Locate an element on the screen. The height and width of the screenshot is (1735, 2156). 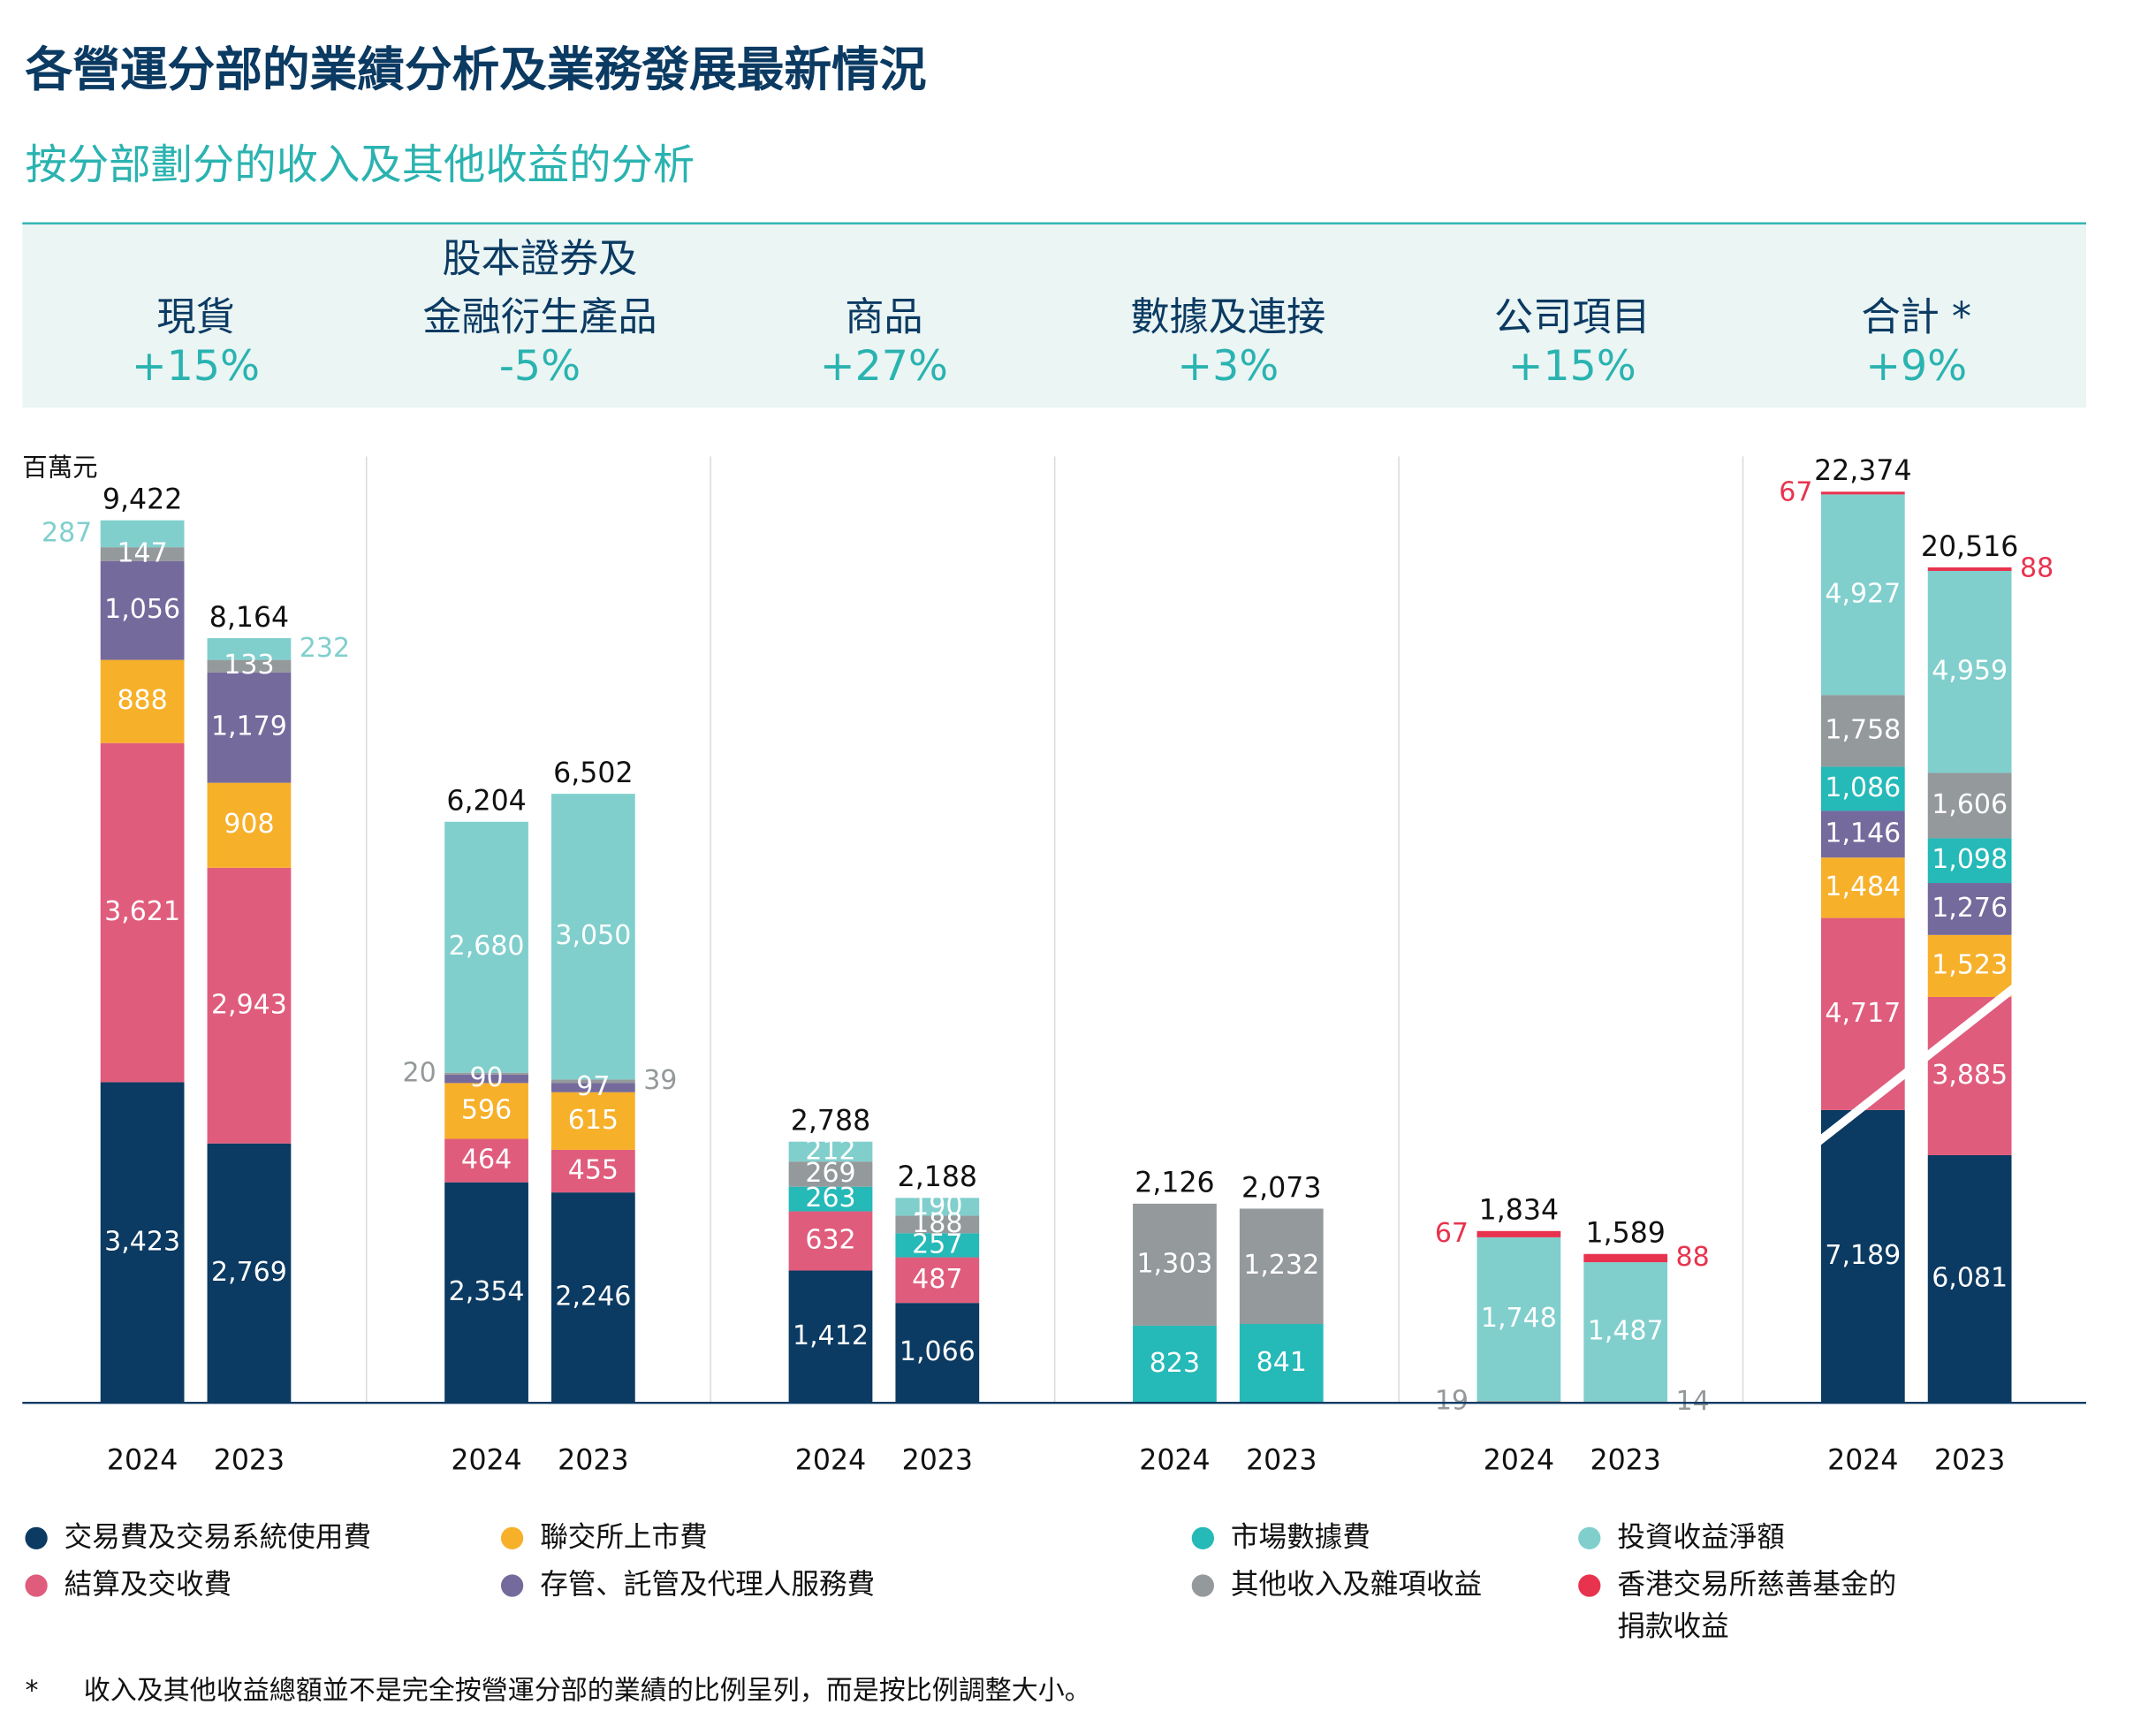
segment-label: 97 is located at coordinates (593, 1087).